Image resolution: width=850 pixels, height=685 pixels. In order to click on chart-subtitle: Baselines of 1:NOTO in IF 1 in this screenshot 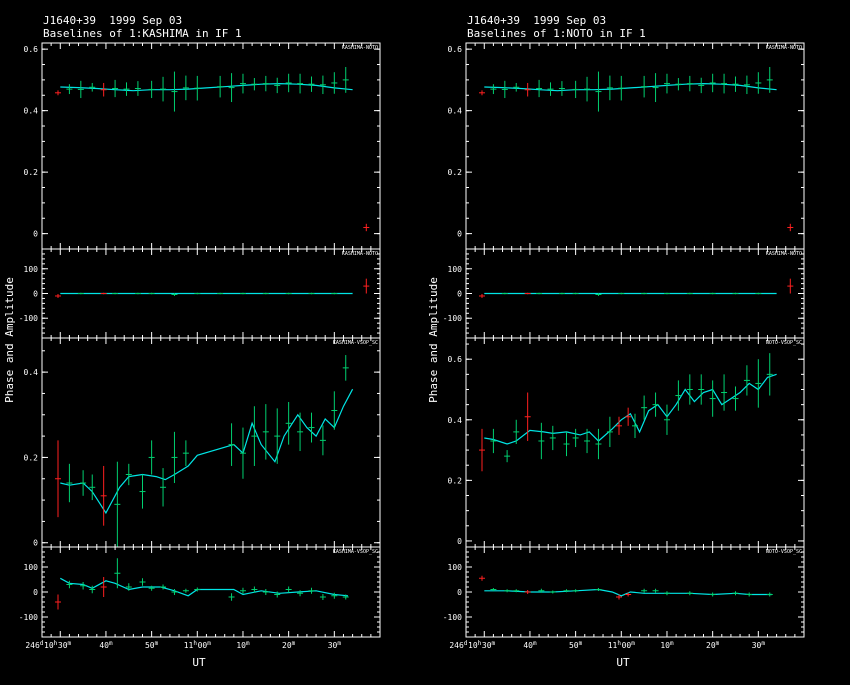, I will do `click(556, 33)`.